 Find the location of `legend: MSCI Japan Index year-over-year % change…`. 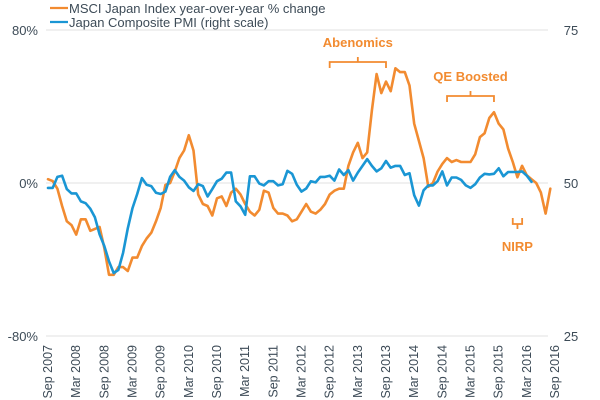

legend: MSCI Japan Index year-over-year % change… is located at coordinates (188, 15).